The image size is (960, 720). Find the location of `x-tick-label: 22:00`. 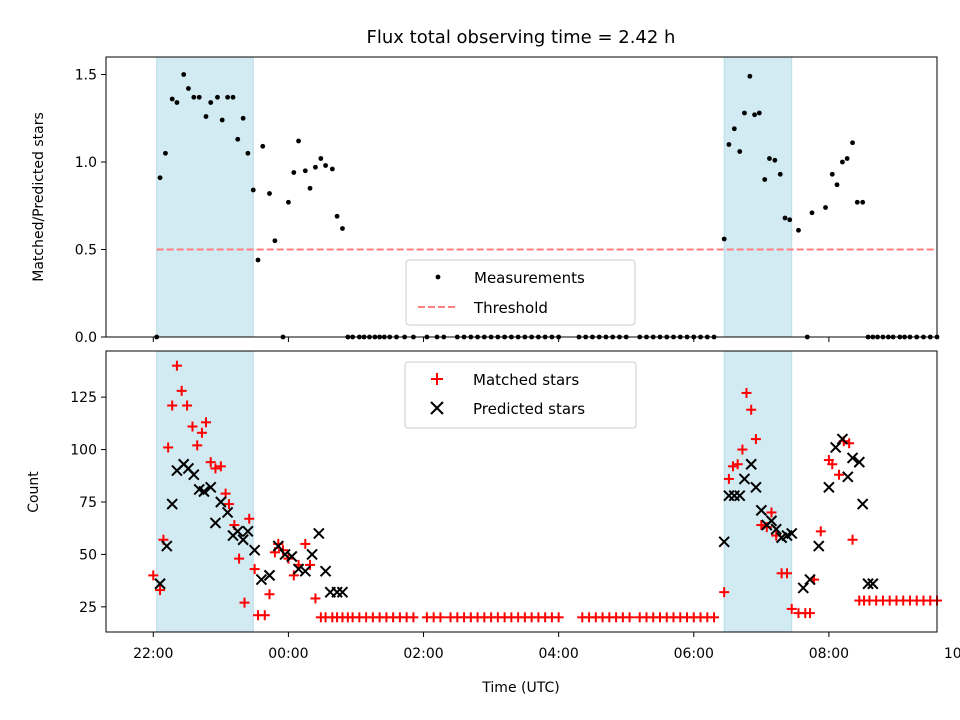

x-tick-label: 22:00 is located at coordinates (153, 654).